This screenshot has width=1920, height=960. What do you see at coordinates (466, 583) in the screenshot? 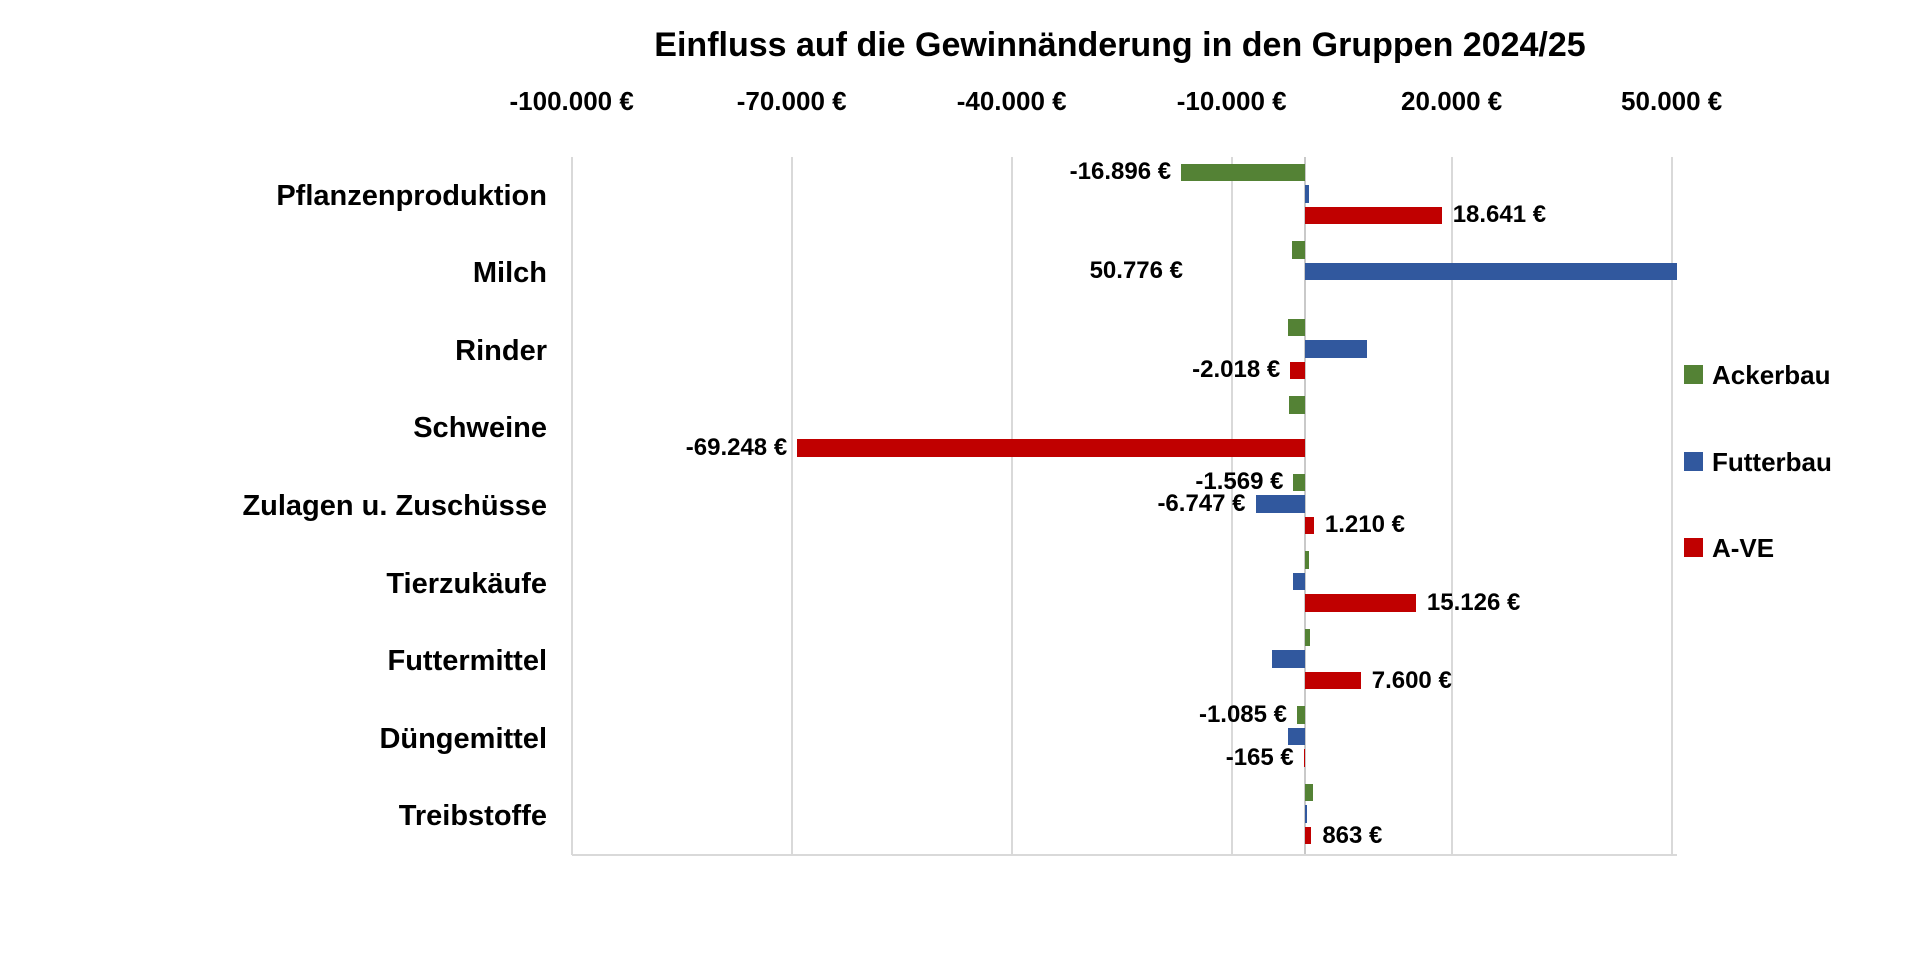
I see `category-label: Tierzukäufe` at bounding box center [466, 583].